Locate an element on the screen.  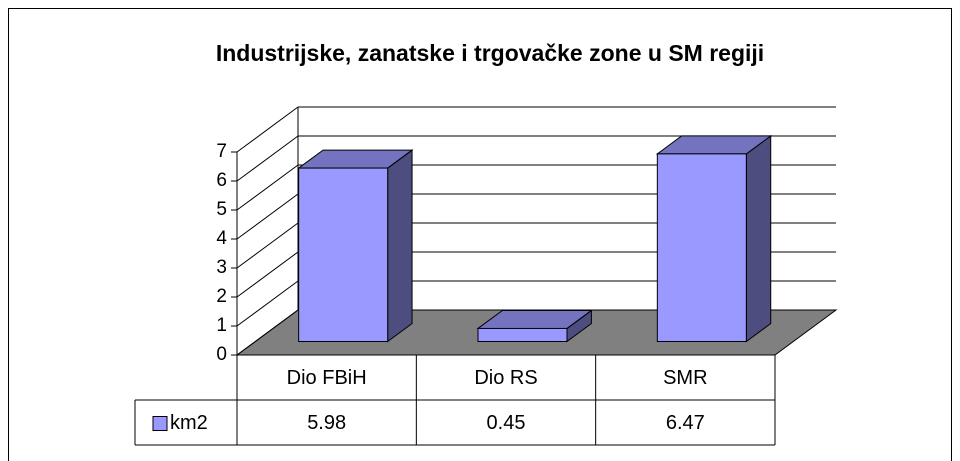
y-tick-label: 5 is located at coordinates (221, 209).